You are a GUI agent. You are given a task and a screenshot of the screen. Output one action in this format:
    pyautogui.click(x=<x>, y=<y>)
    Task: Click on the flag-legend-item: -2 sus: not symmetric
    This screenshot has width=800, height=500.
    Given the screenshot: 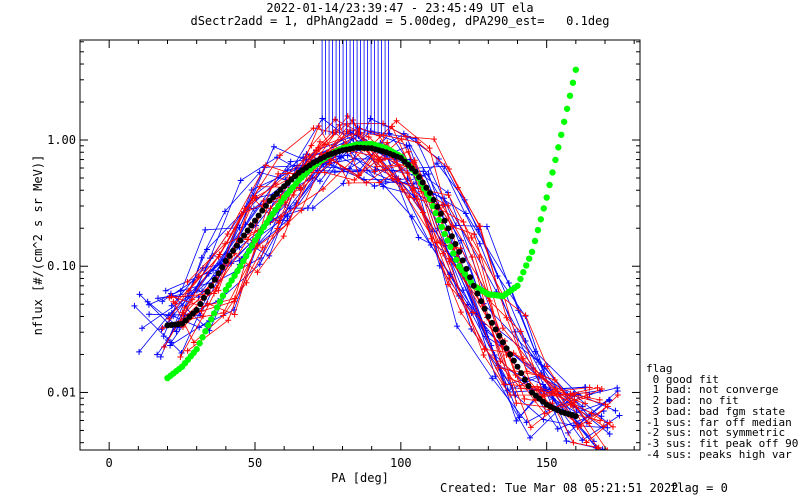 What is the action you would take?
    pyautogui.click(x=716, y=433)
    